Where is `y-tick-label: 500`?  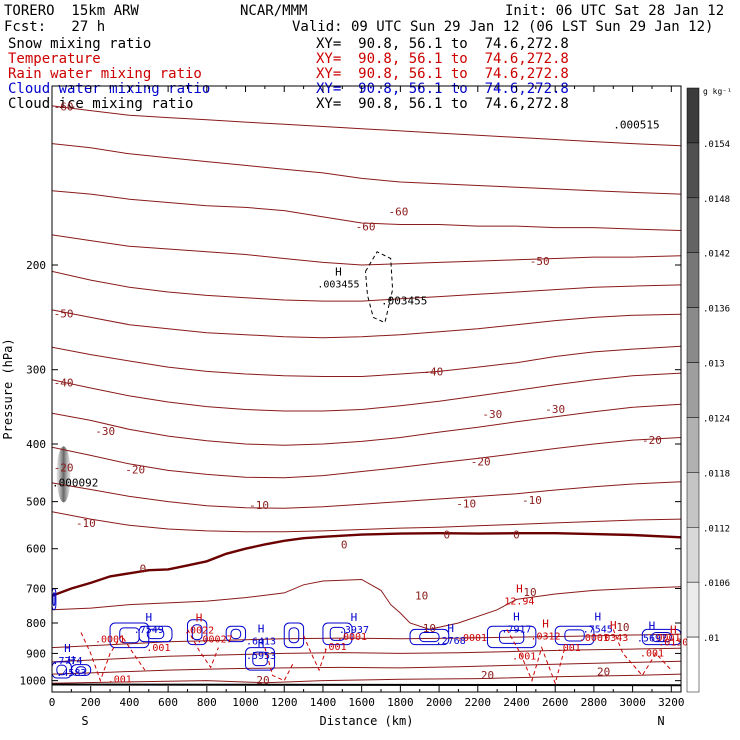 y-tick-label: 500 is located at coordinates (36, 502).